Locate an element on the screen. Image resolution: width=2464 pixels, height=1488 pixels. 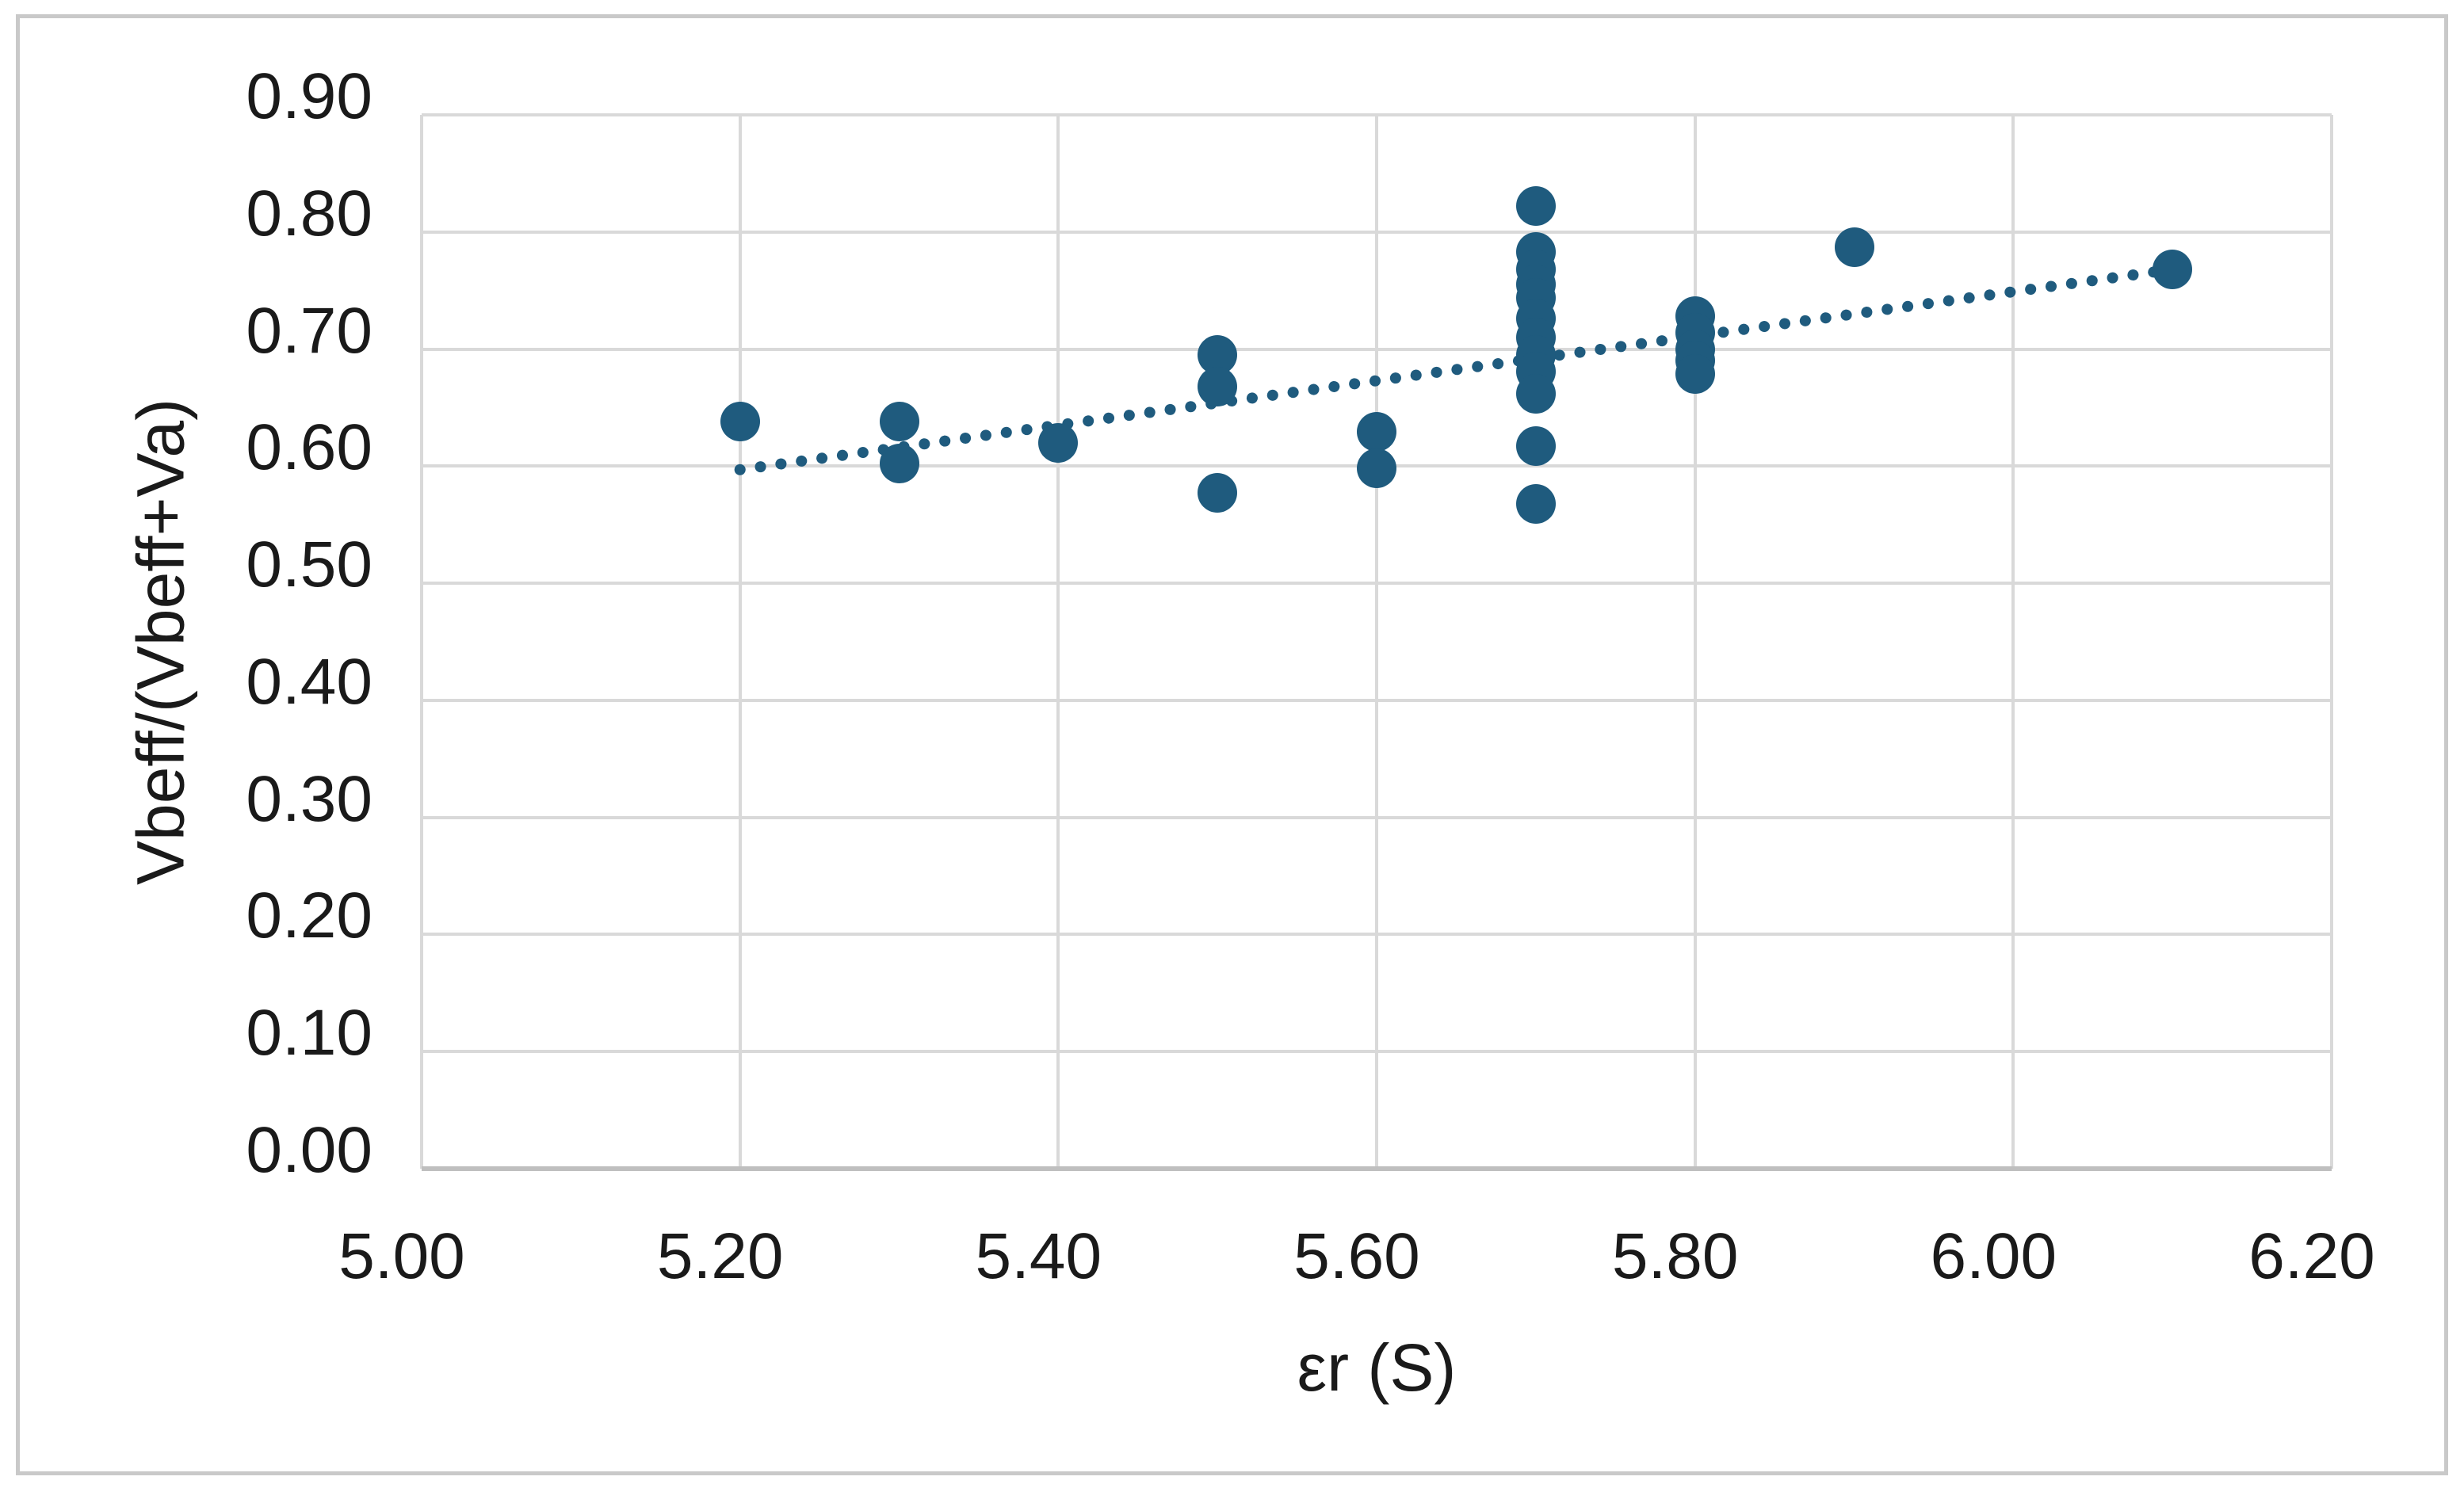
y-tick-label: 0.60 is located at coordinates (309, 447).